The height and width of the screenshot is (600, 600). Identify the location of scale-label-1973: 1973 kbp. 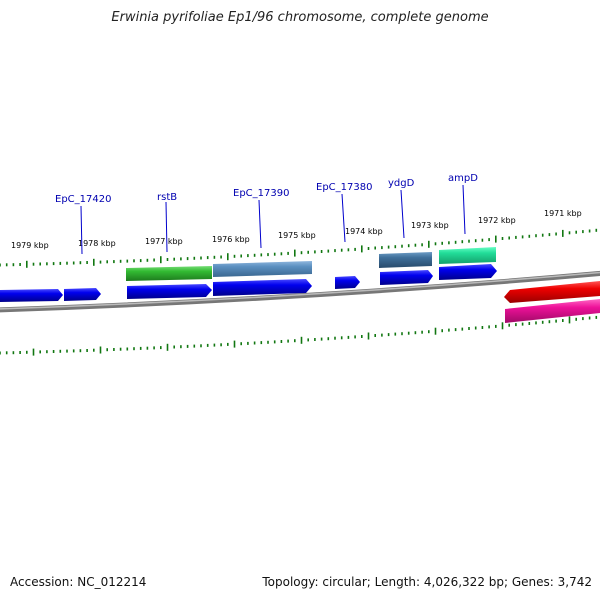
(430, 225).